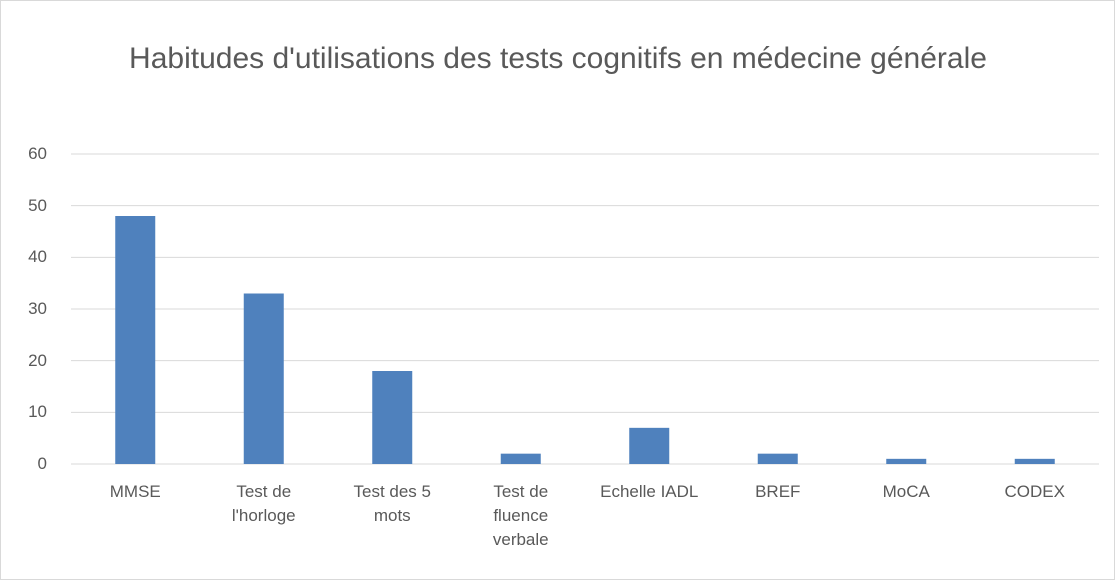 This screenshot has height=580, width=1115. I want to click on x-tick-label: CODEX, so click(1034, 491).